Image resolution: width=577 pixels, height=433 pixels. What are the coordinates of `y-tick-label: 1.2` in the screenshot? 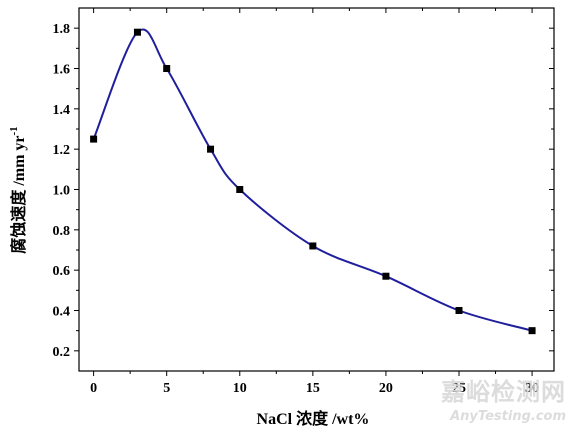 It's located at (62, 150).